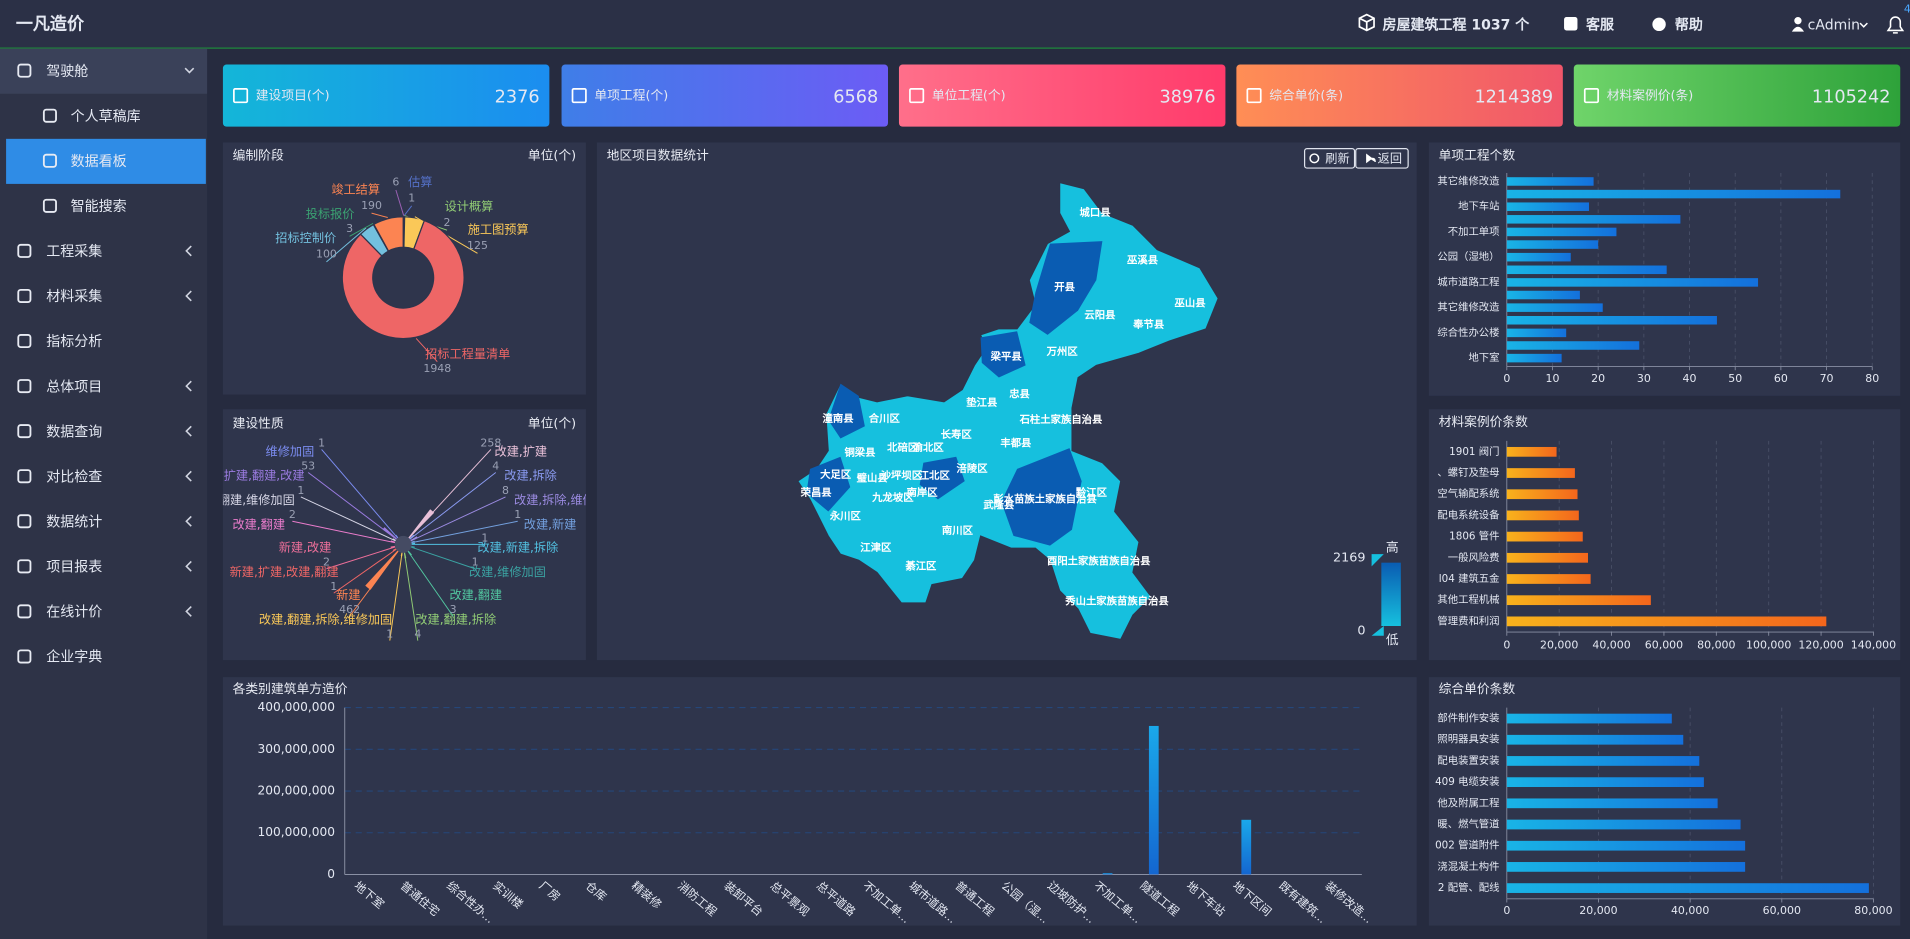 The image size is (1910, 939). What do you see at coordinates (1820, 644) in the screenshot?
I see `x-tick-label: 120,000` at bounding box center [1820, 644].